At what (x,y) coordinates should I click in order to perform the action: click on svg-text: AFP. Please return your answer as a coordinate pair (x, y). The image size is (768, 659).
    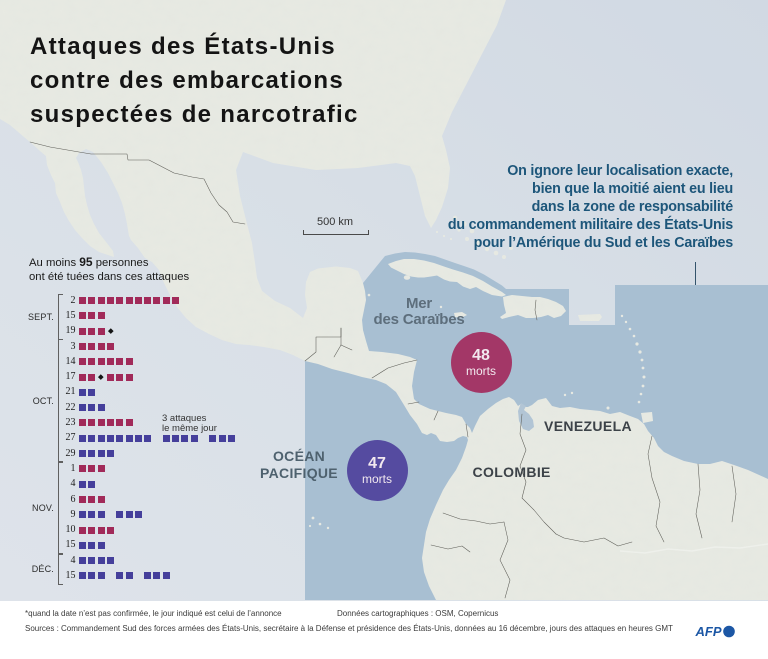
    Looking at the image, I should click on (708, 631).